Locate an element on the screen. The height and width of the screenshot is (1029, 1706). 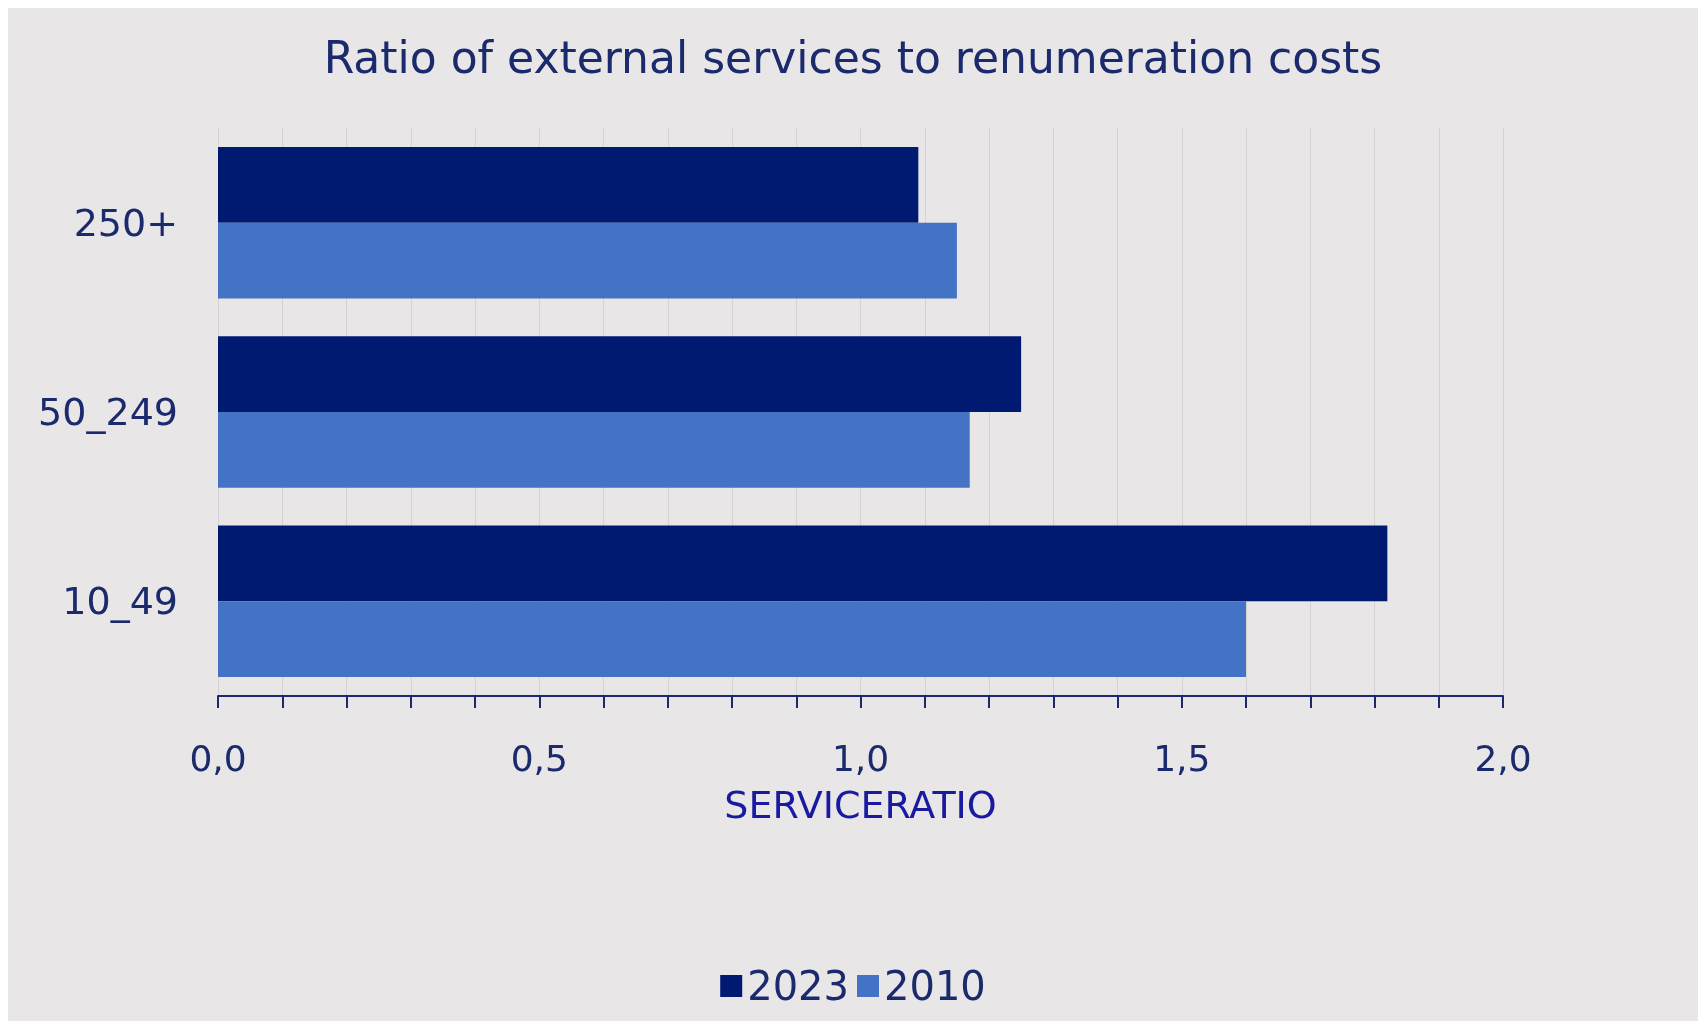
x-tick-label: 1,5 is located at coordinates (1182, 758).